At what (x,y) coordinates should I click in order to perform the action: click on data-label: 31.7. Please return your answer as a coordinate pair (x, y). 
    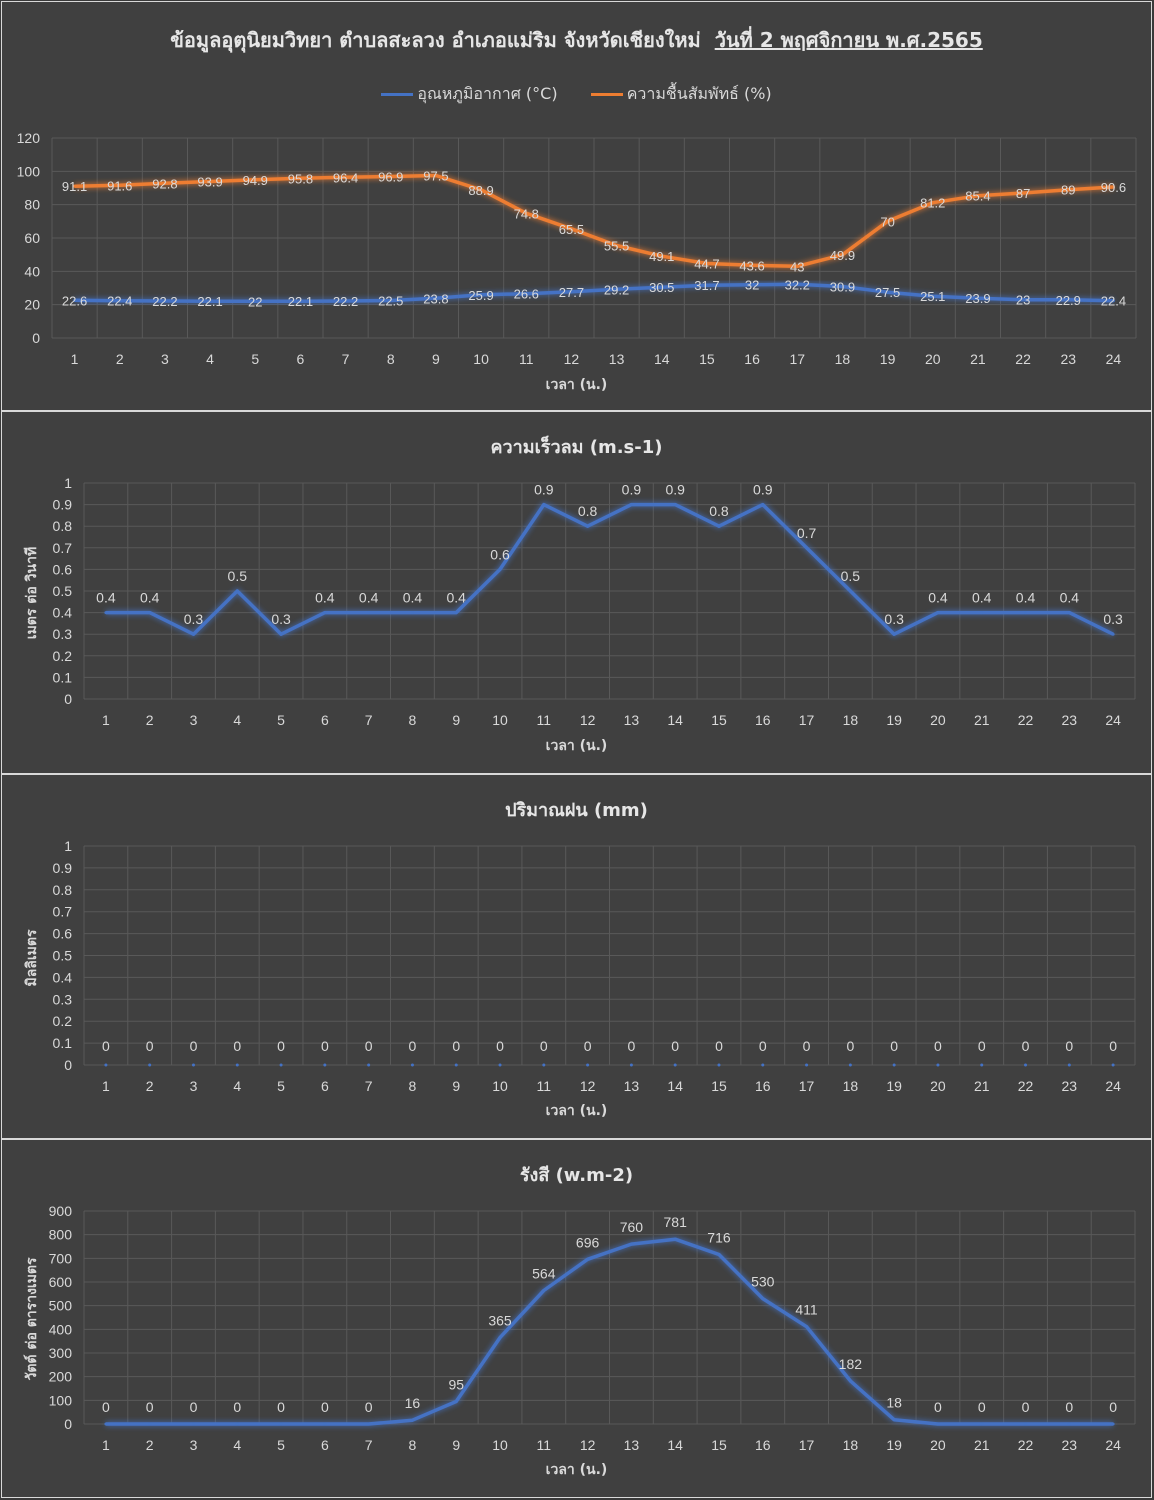
    Looking at the image, I should click on (706, 285).